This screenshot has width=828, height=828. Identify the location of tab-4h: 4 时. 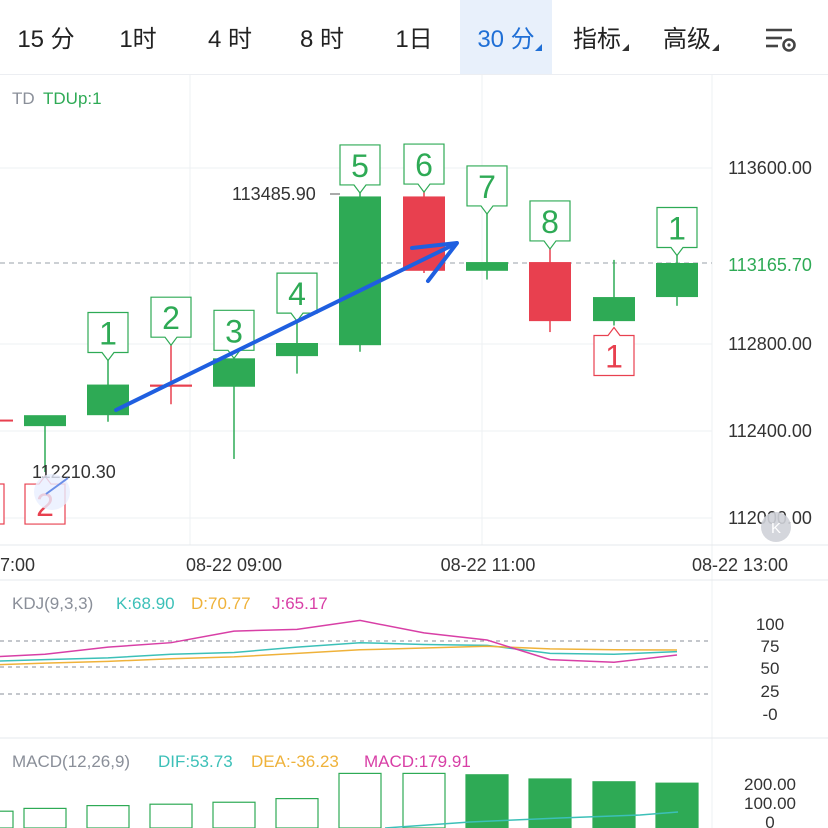
(229, 39).